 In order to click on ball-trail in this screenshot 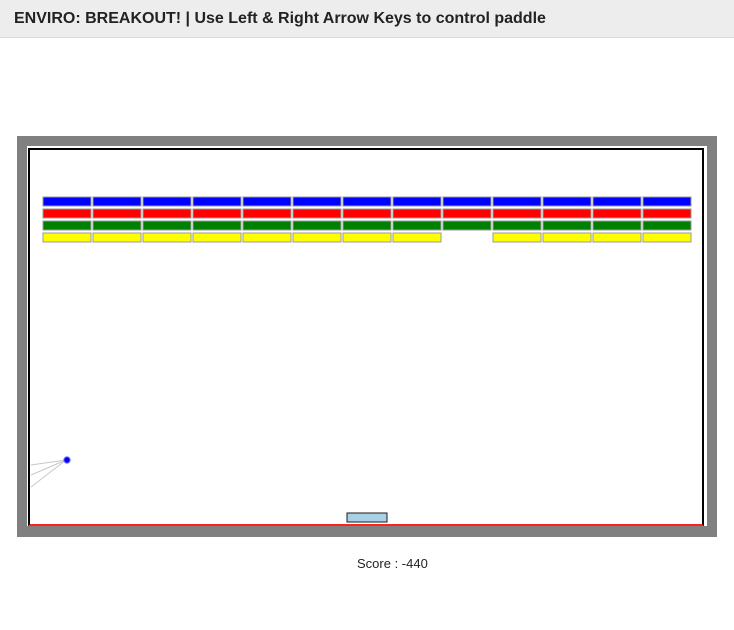, I will do `click(48, 473)`.